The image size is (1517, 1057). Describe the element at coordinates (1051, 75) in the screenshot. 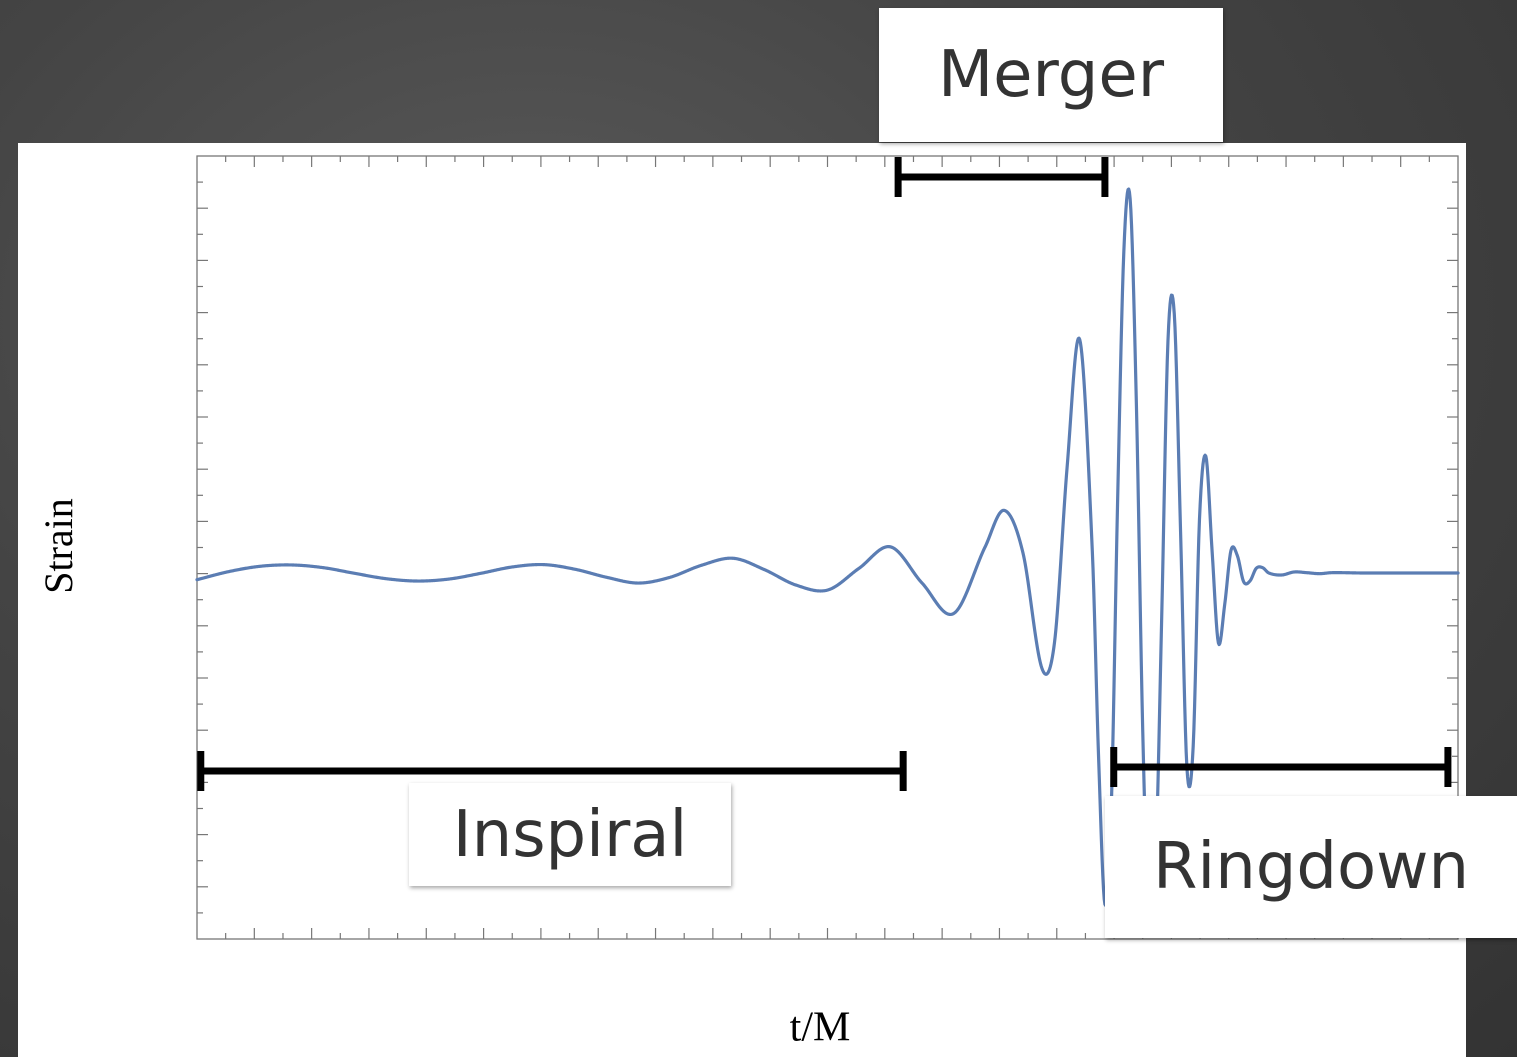

I see `merger-label: Merger` at that location.